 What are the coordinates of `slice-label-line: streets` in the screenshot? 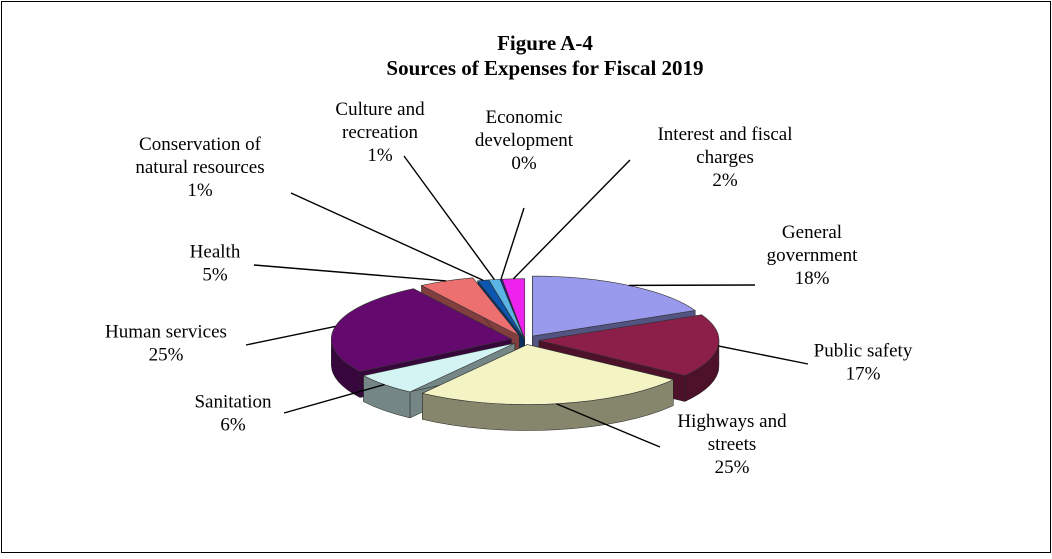 It's located at (732, 444).